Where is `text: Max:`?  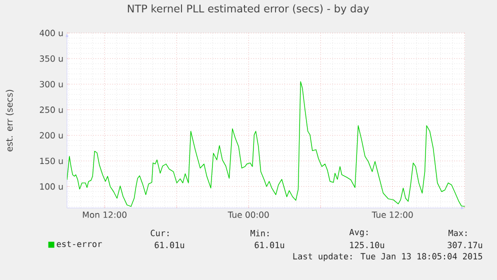 text: Max: is located at coordinates (457, 233).